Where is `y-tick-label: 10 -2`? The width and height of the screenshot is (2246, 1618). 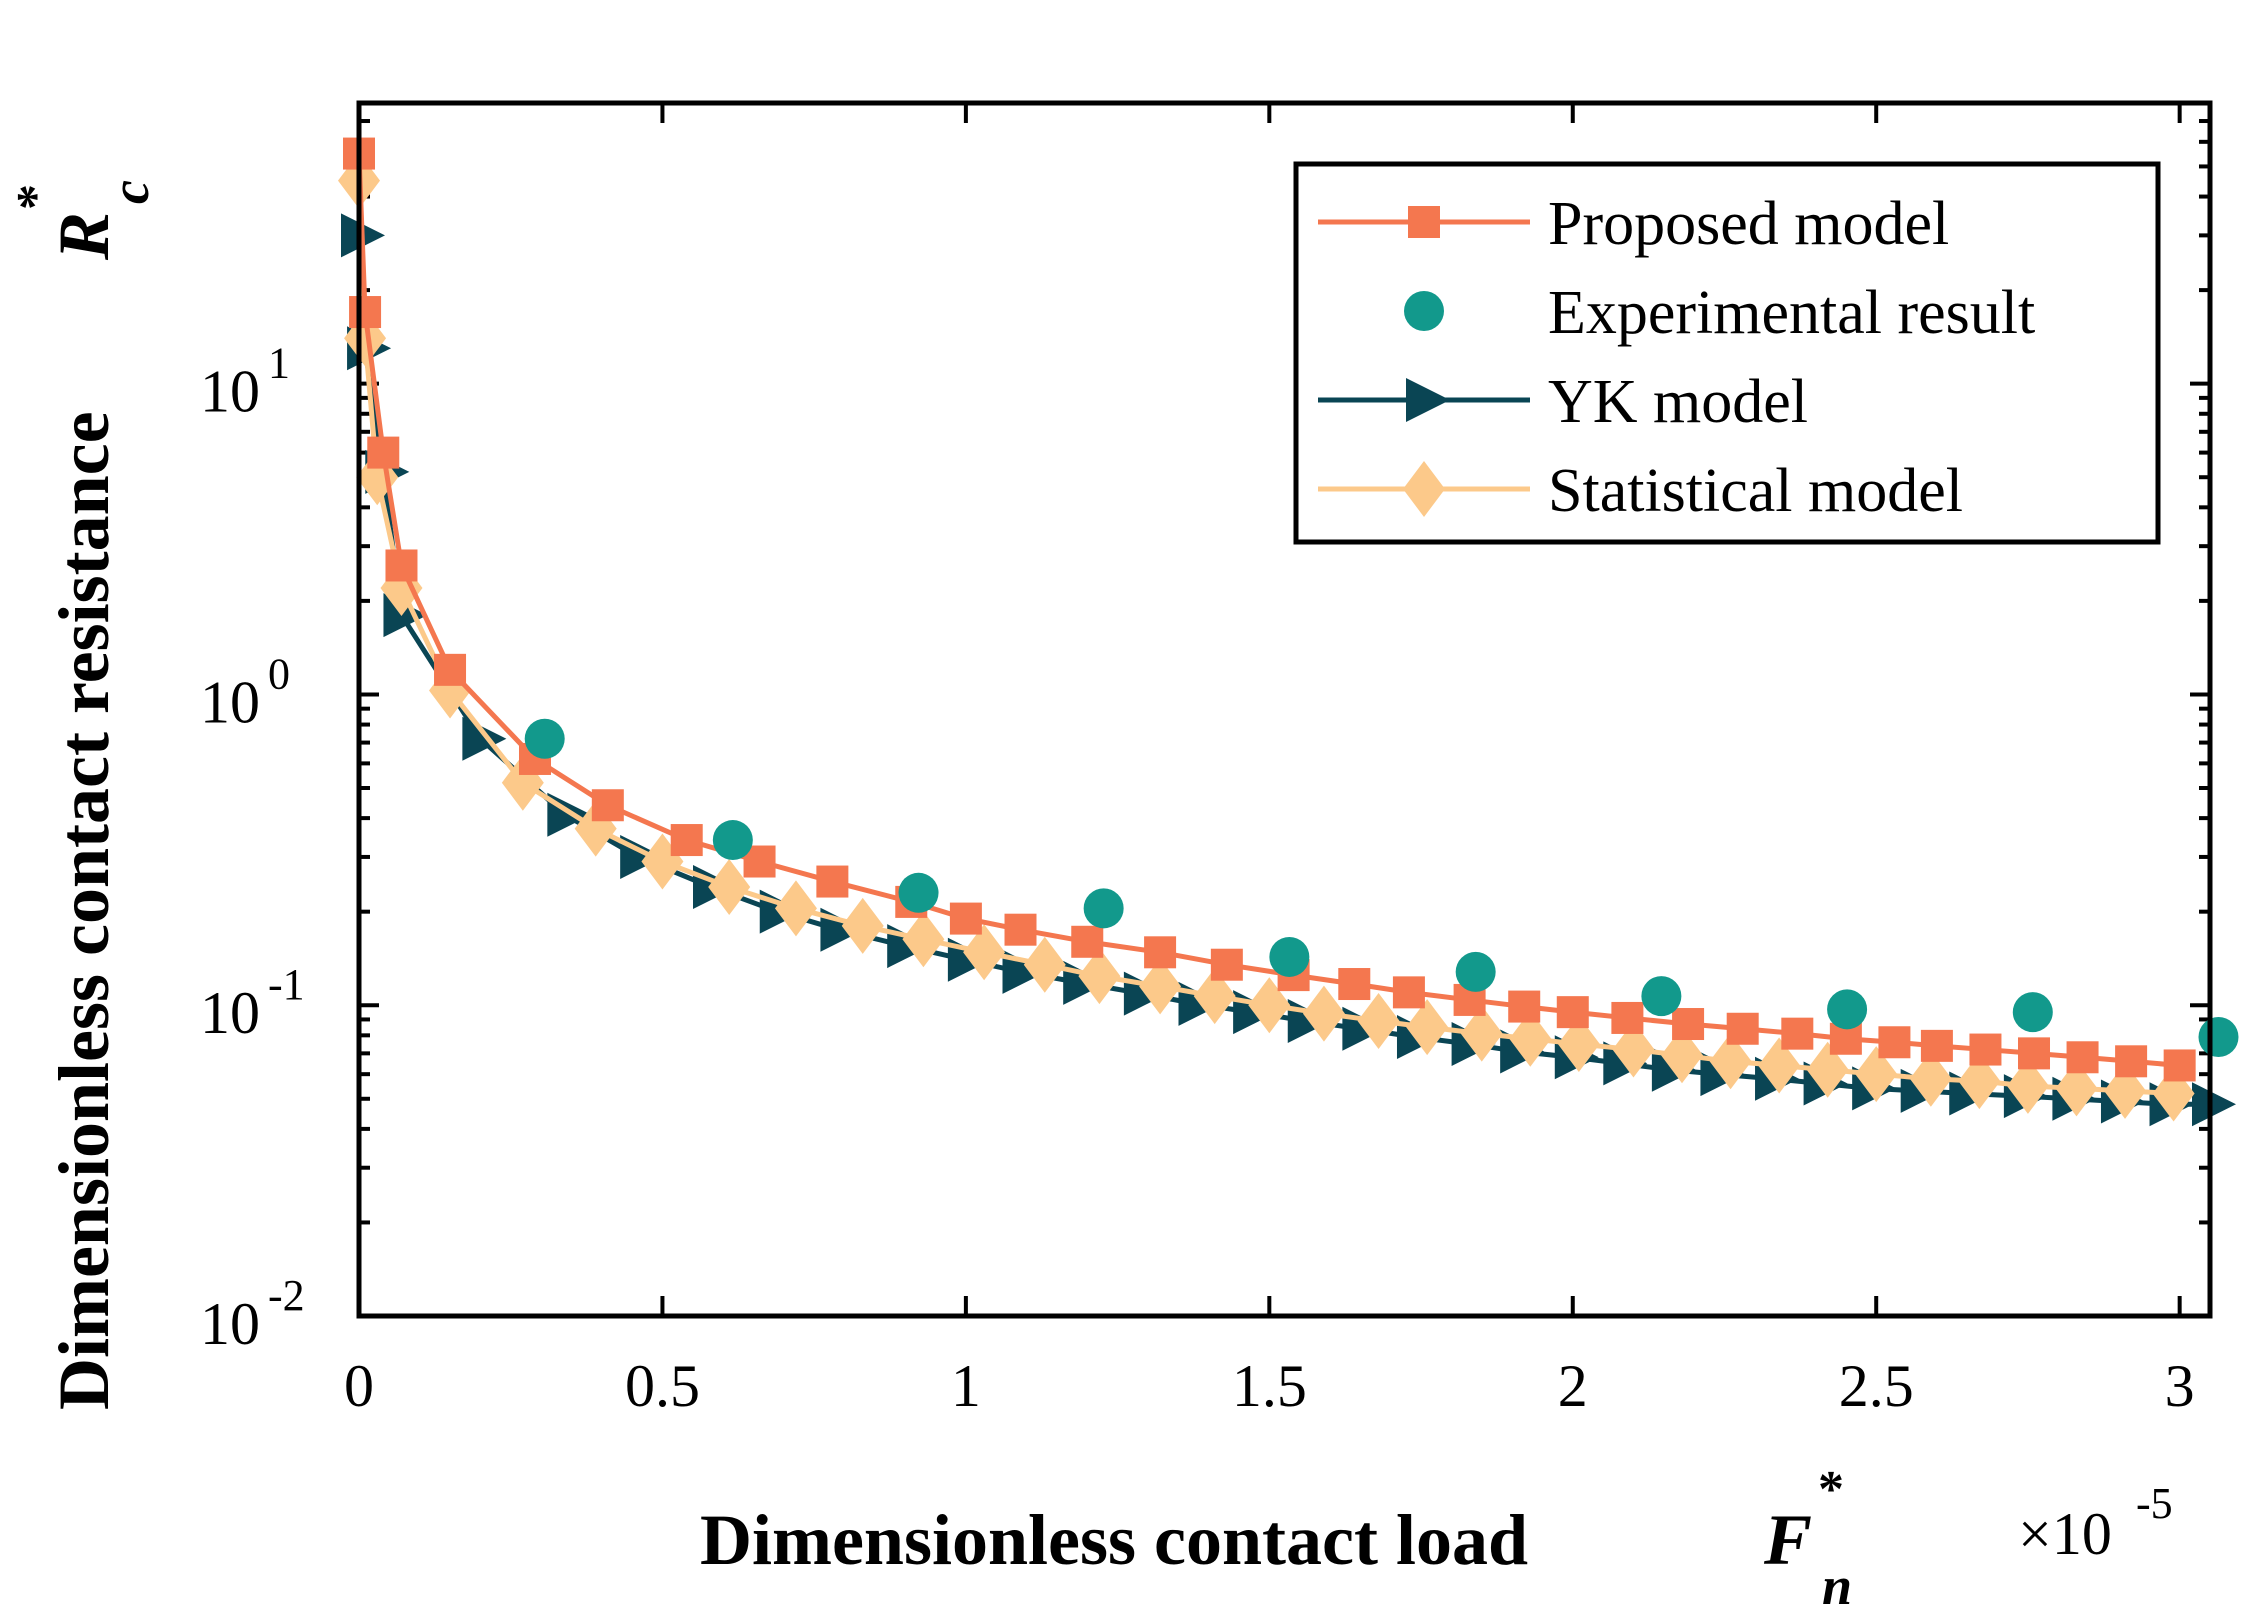 y-tick-label: 10 -2 is located at coordinates (252, 1314).